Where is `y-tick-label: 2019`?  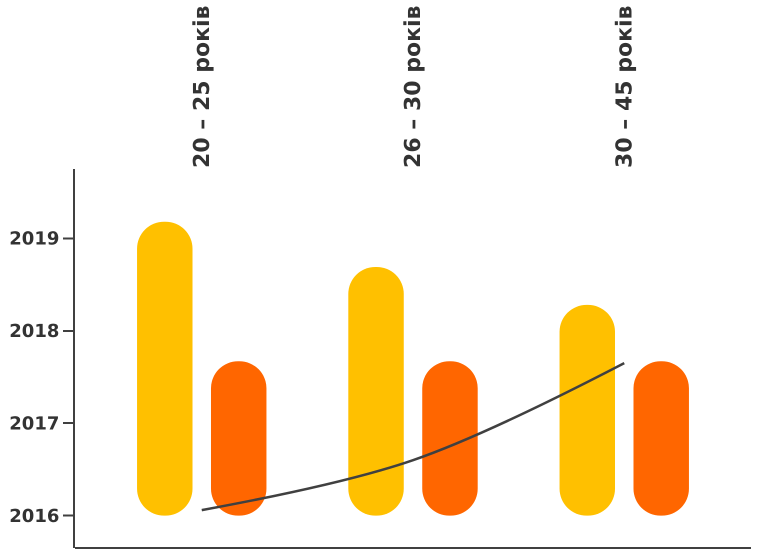
y-tick-label: 2019 is located at coordinates (34, 239).